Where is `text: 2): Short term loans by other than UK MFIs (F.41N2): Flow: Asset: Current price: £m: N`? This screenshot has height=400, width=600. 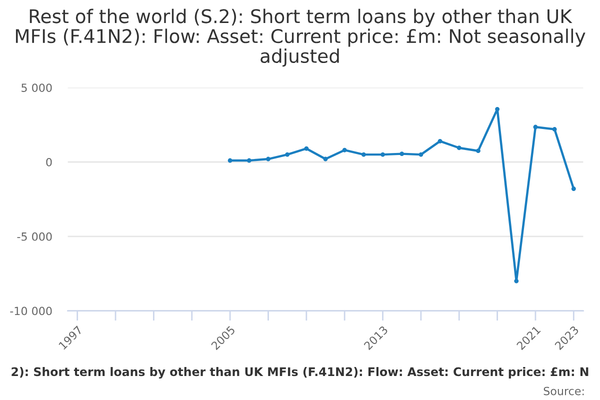
text: 2): Short term loans by other than UK MFIs (F.41N2): Flow: Asset: Current price: £m: N is located at coordinates (300, 373).